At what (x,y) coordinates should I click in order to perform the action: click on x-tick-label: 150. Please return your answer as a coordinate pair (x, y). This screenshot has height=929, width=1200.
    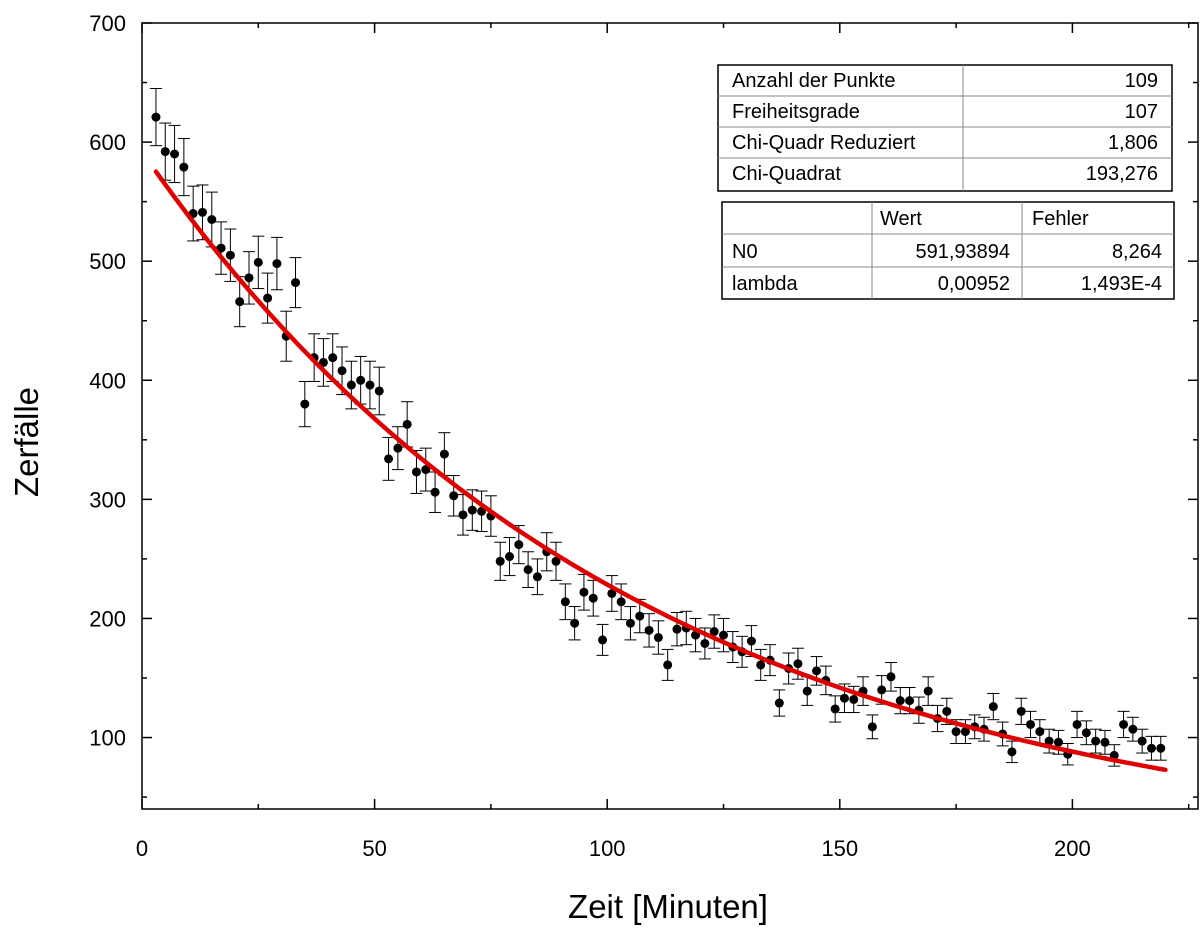
    Looking at the image, I should click on (839, 848).